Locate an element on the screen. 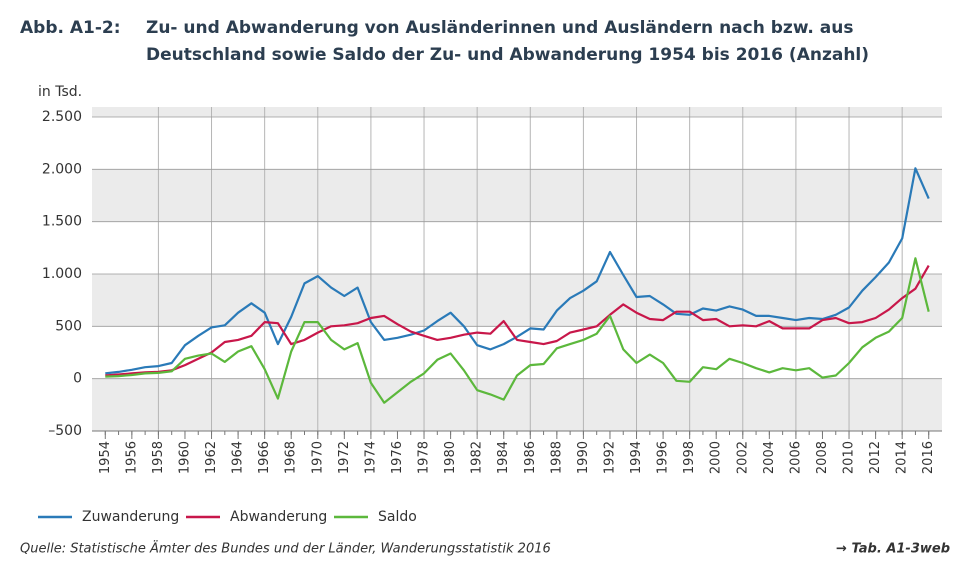 Image resolution: width=972 pixels, height=574 pixels. y-tick-label: 1.500 is located at coordinates (62, 222).